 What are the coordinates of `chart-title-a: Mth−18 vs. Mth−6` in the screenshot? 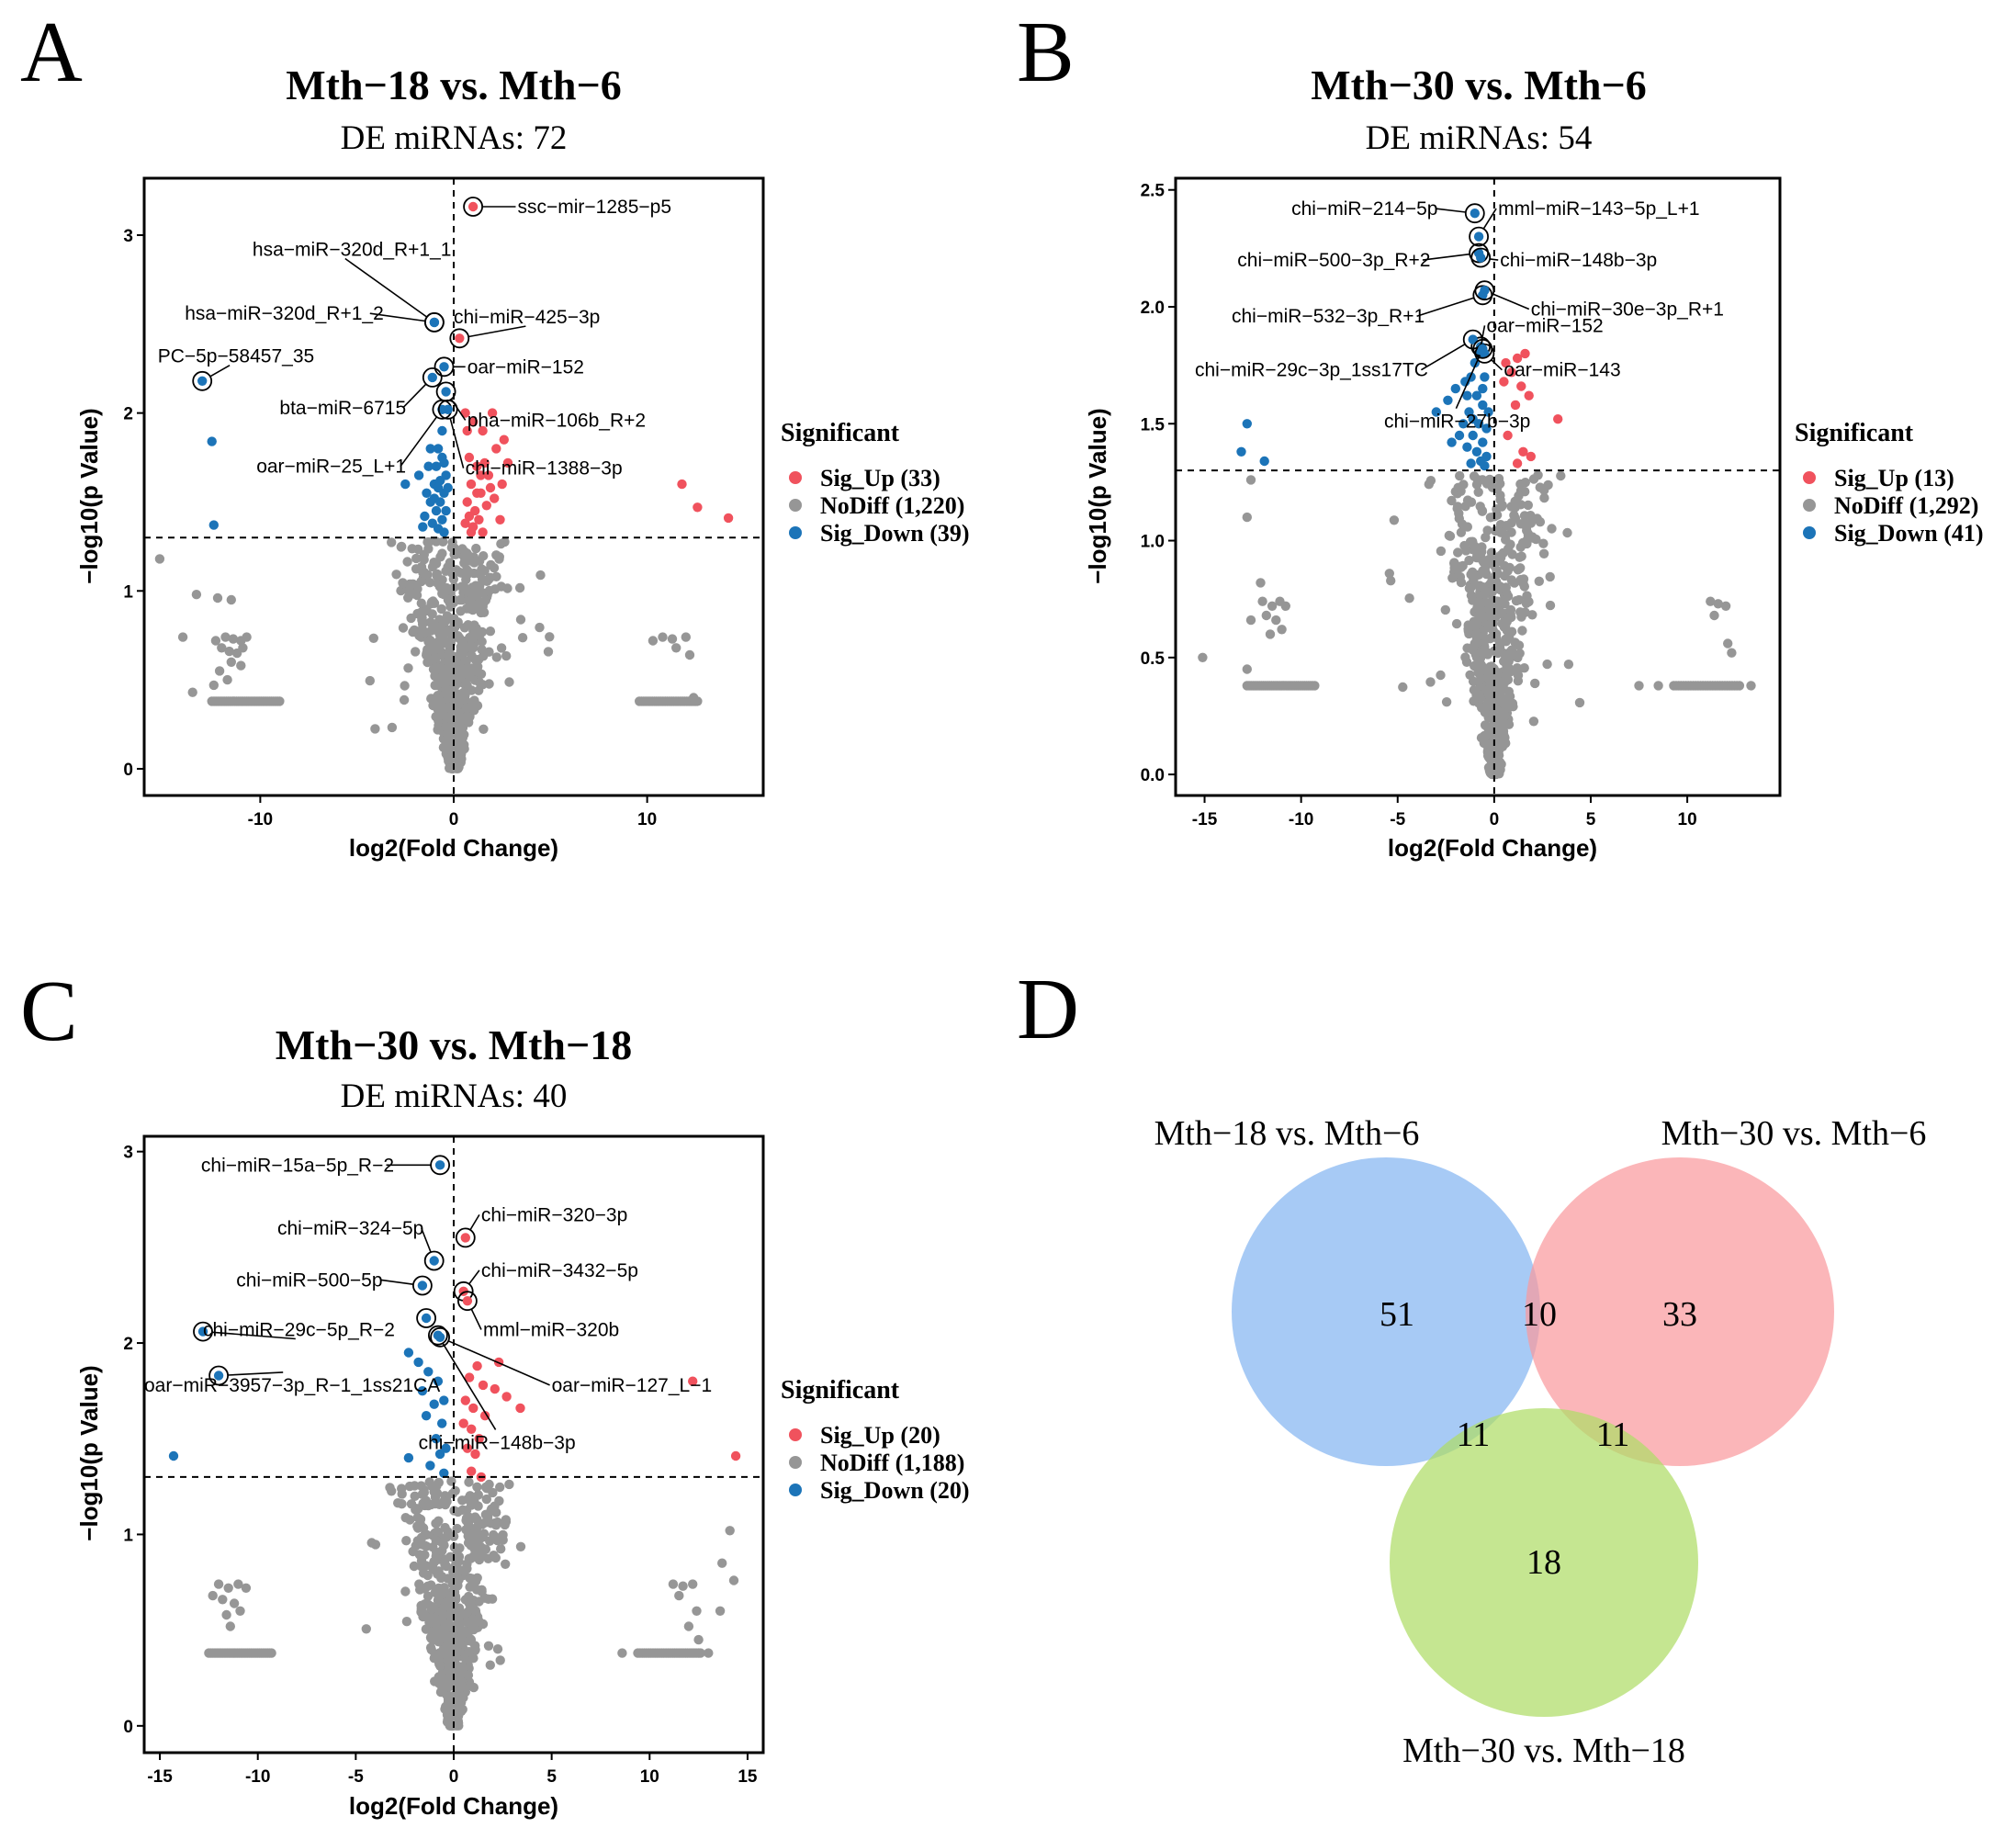 It's located at (453, 85).